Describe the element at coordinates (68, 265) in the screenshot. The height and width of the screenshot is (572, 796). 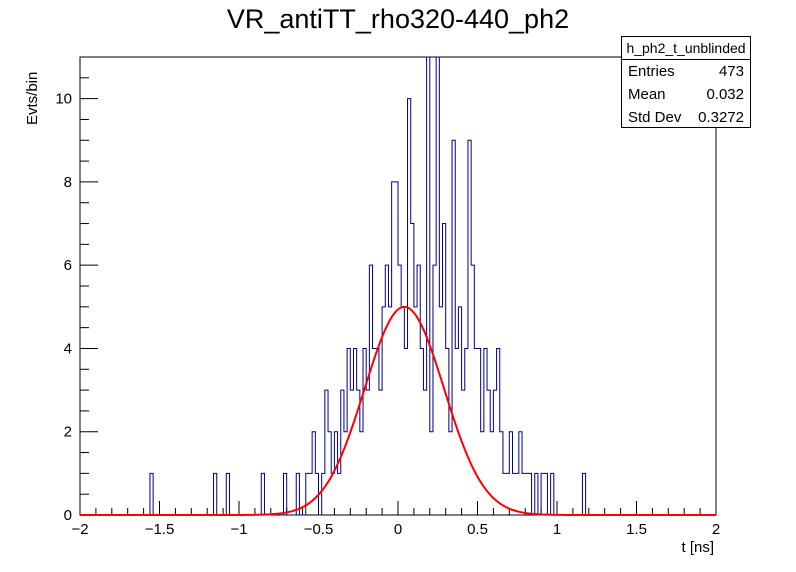
I see `y-tick-label: 6` at that location.